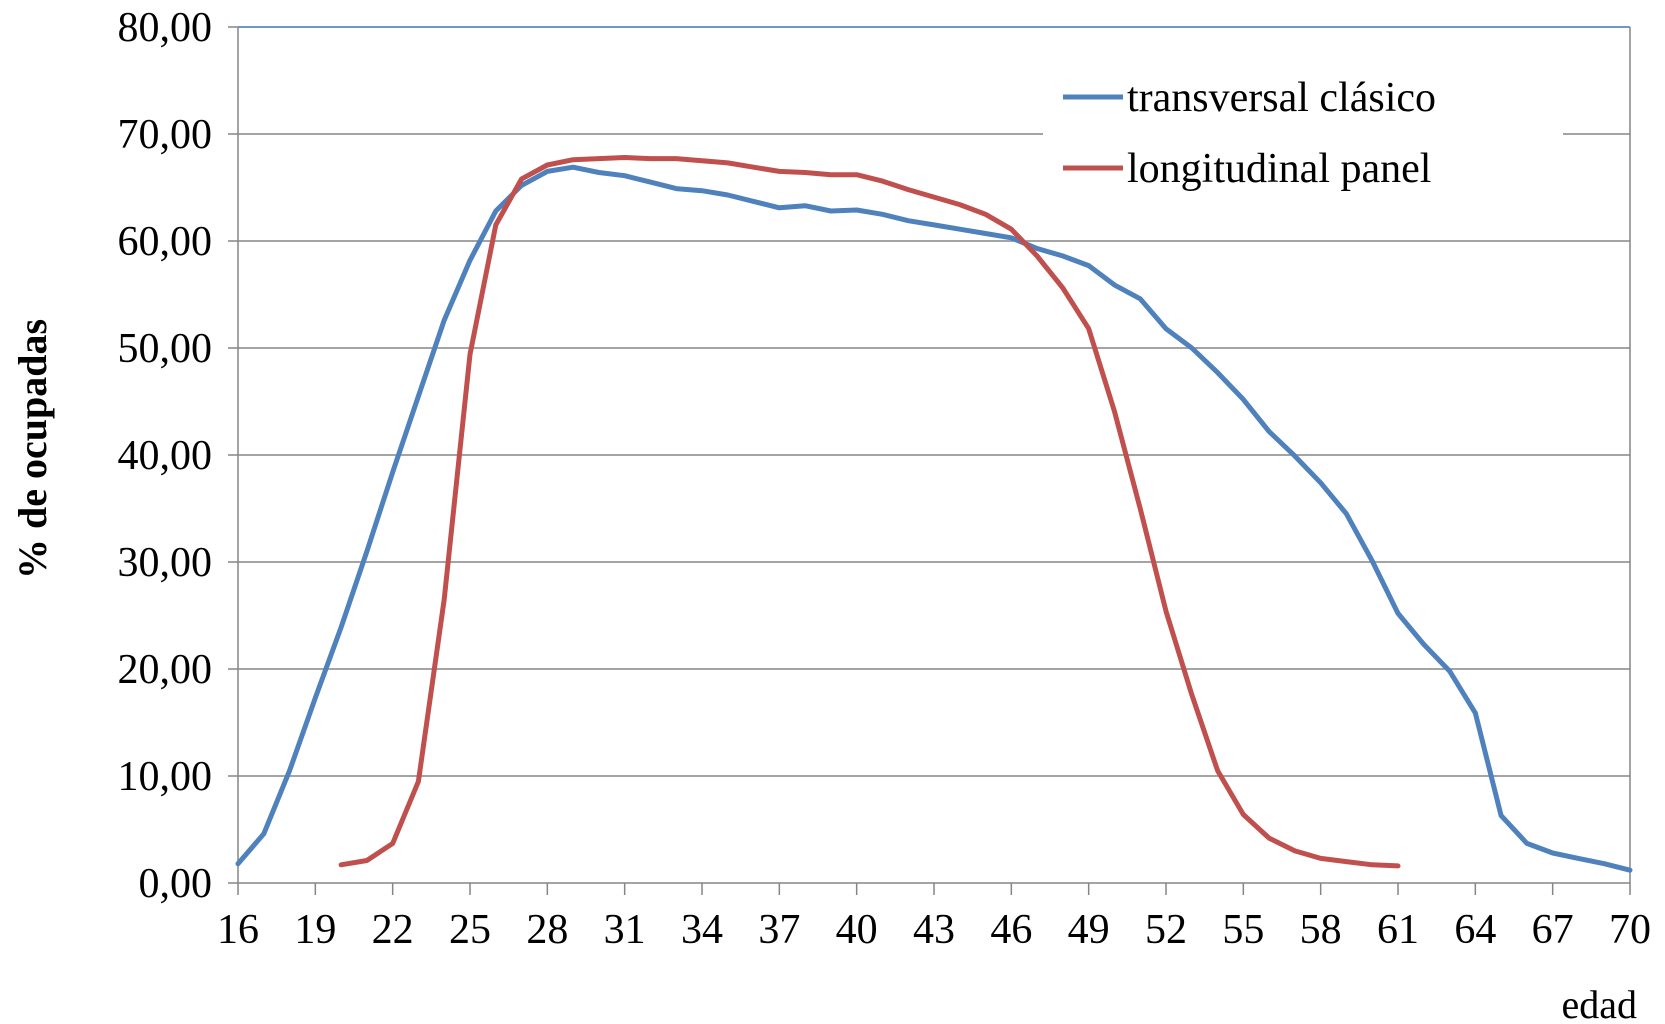 This screenshot has width=1665, height=1024. I want to click on x-axis-label: edad, so click(1599, 1003).